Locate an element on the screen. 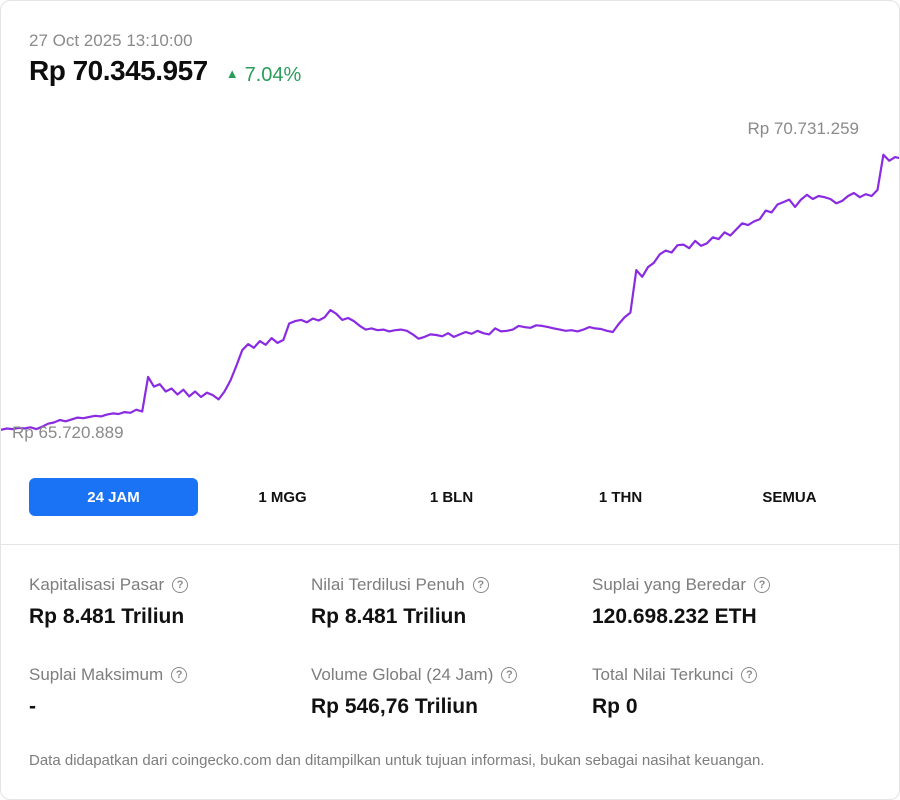  range-24h-button: 24 JAM is located at coordinates (113, 497).